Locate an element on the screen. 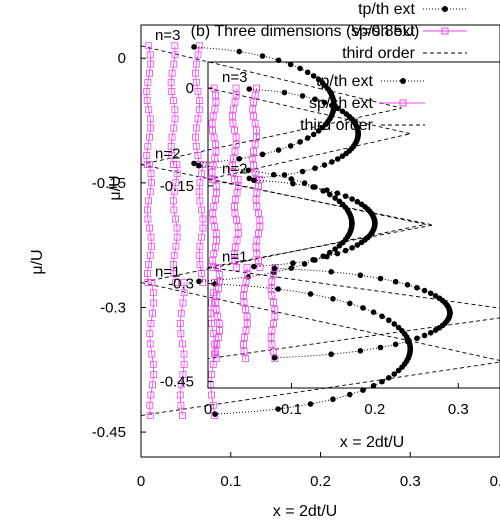 The width and height of the screenshot is (500, 525). back-lobe-label: n=3 is located at coordinates (167, 35).